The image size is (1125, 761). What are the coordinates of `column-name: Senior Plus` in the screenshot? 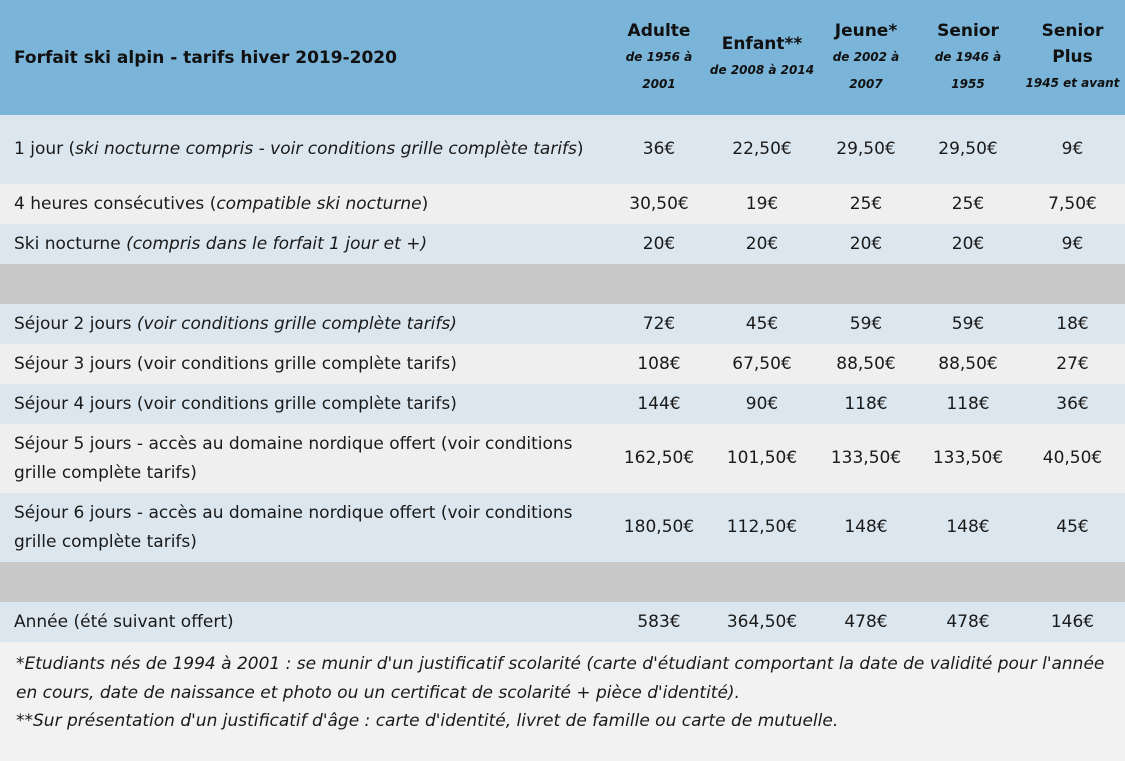 It's located at (1072, 44).